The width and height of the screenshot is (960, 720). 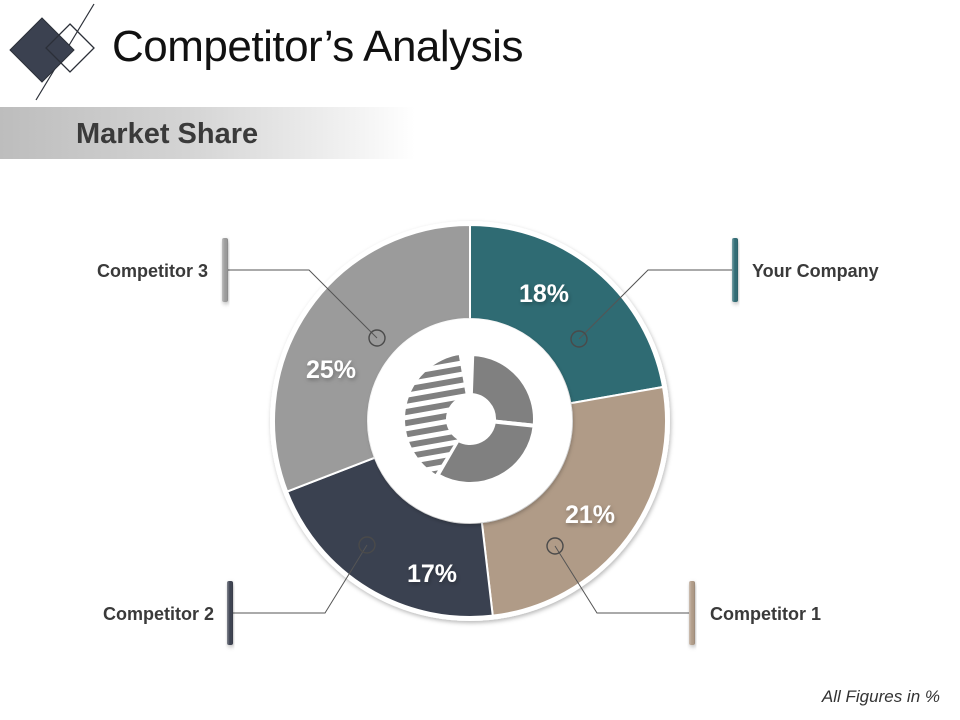 I want to click on section-subtitle: Market Share, so click(x=167, y=134).